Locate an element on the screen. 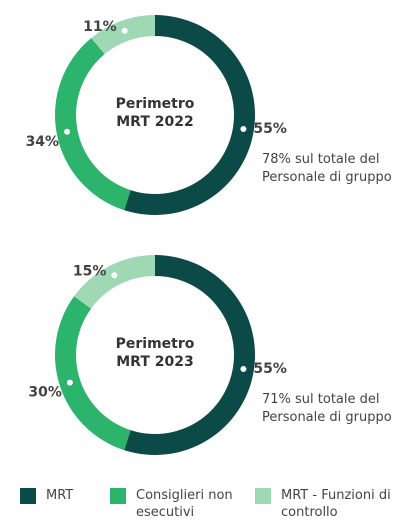 The image size is (404, 525). legend-label: Consiglieri non esecutivi is located at coordinates (184, 504).